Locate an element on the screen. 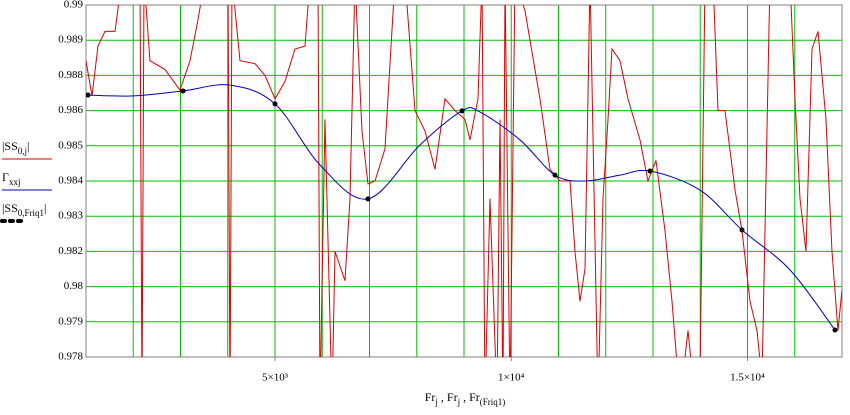 This screenshot has width=850, height=415. y-tick-label: 0.982 is located at coordinates (70, 251).